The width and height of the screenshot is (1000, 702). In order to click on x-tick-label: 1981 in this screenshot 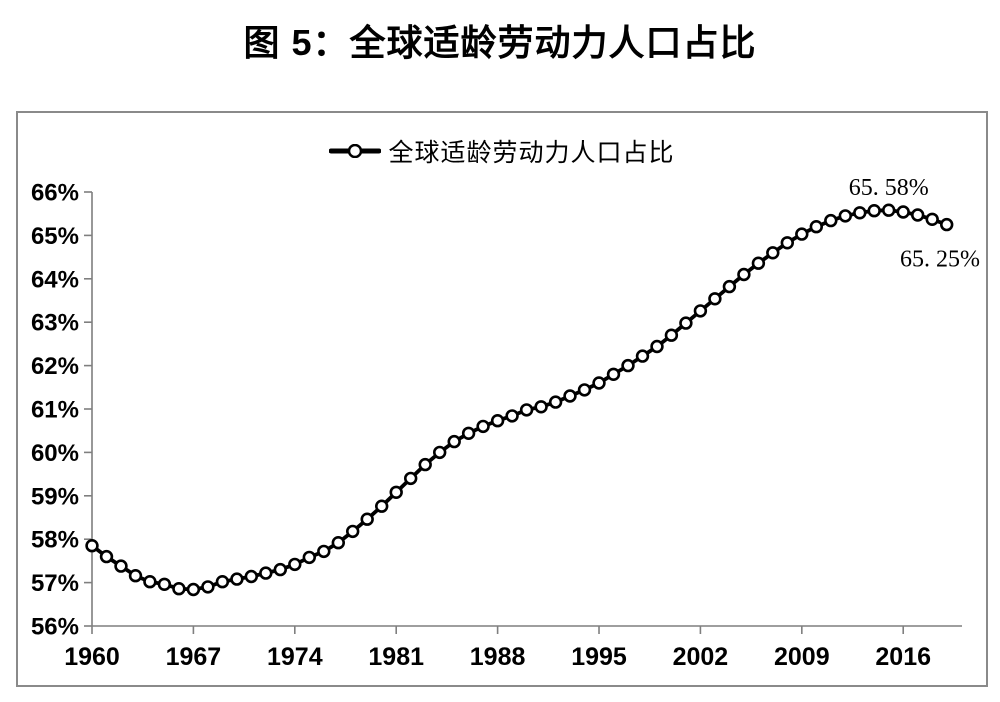, I will do `click(396, 657)`.